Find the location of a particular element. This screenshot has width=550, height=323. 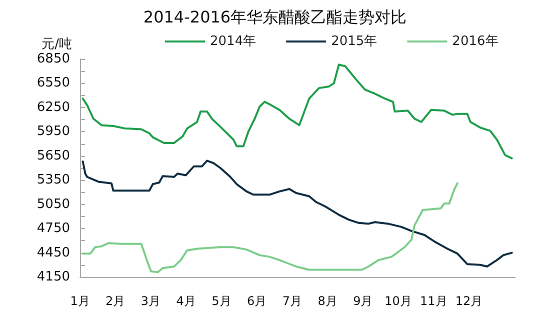

y-axis-title: 元/吨 is located at coordinates (57, 44).